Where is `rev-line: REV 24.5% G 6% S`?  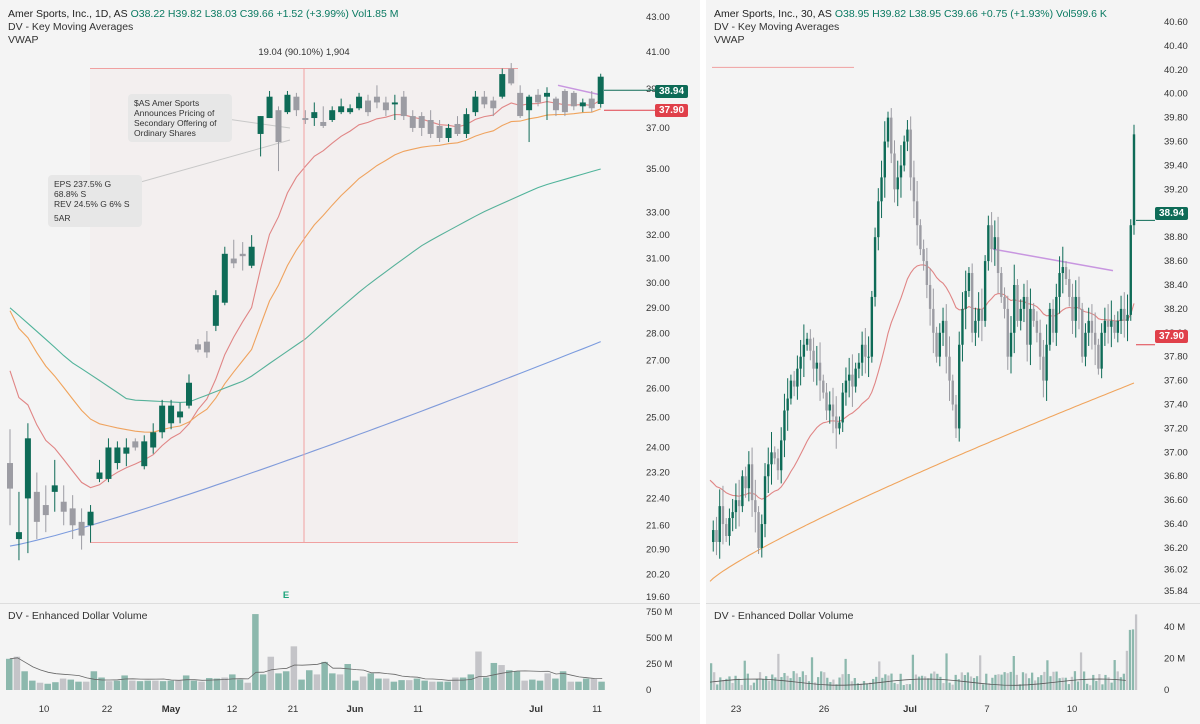 rev-line: REV 24.5% G 6% S is located at coordinates (92, 204).